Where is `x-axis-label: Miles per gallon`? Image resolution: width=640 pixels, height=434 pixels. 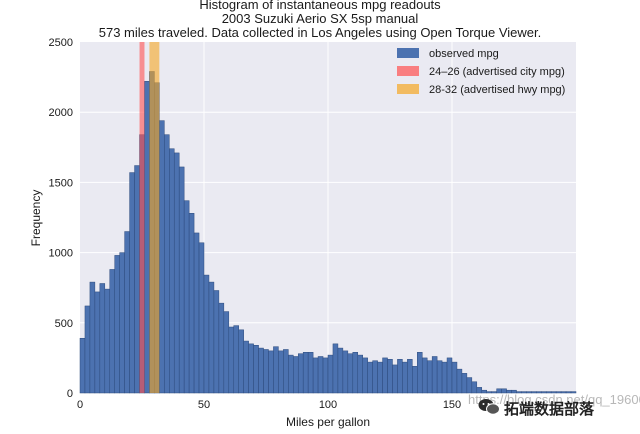
x-axis-label: Miles per gallon is located at coordinates (328, 422).